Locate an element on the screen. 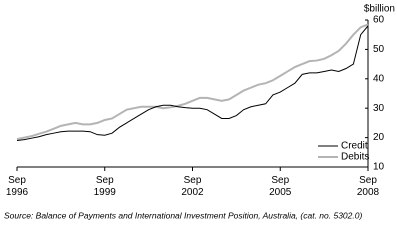 Image resolution: width=397 pixels, height=240 pixels. legend-label: Credit is located at coordinates (354, 146).